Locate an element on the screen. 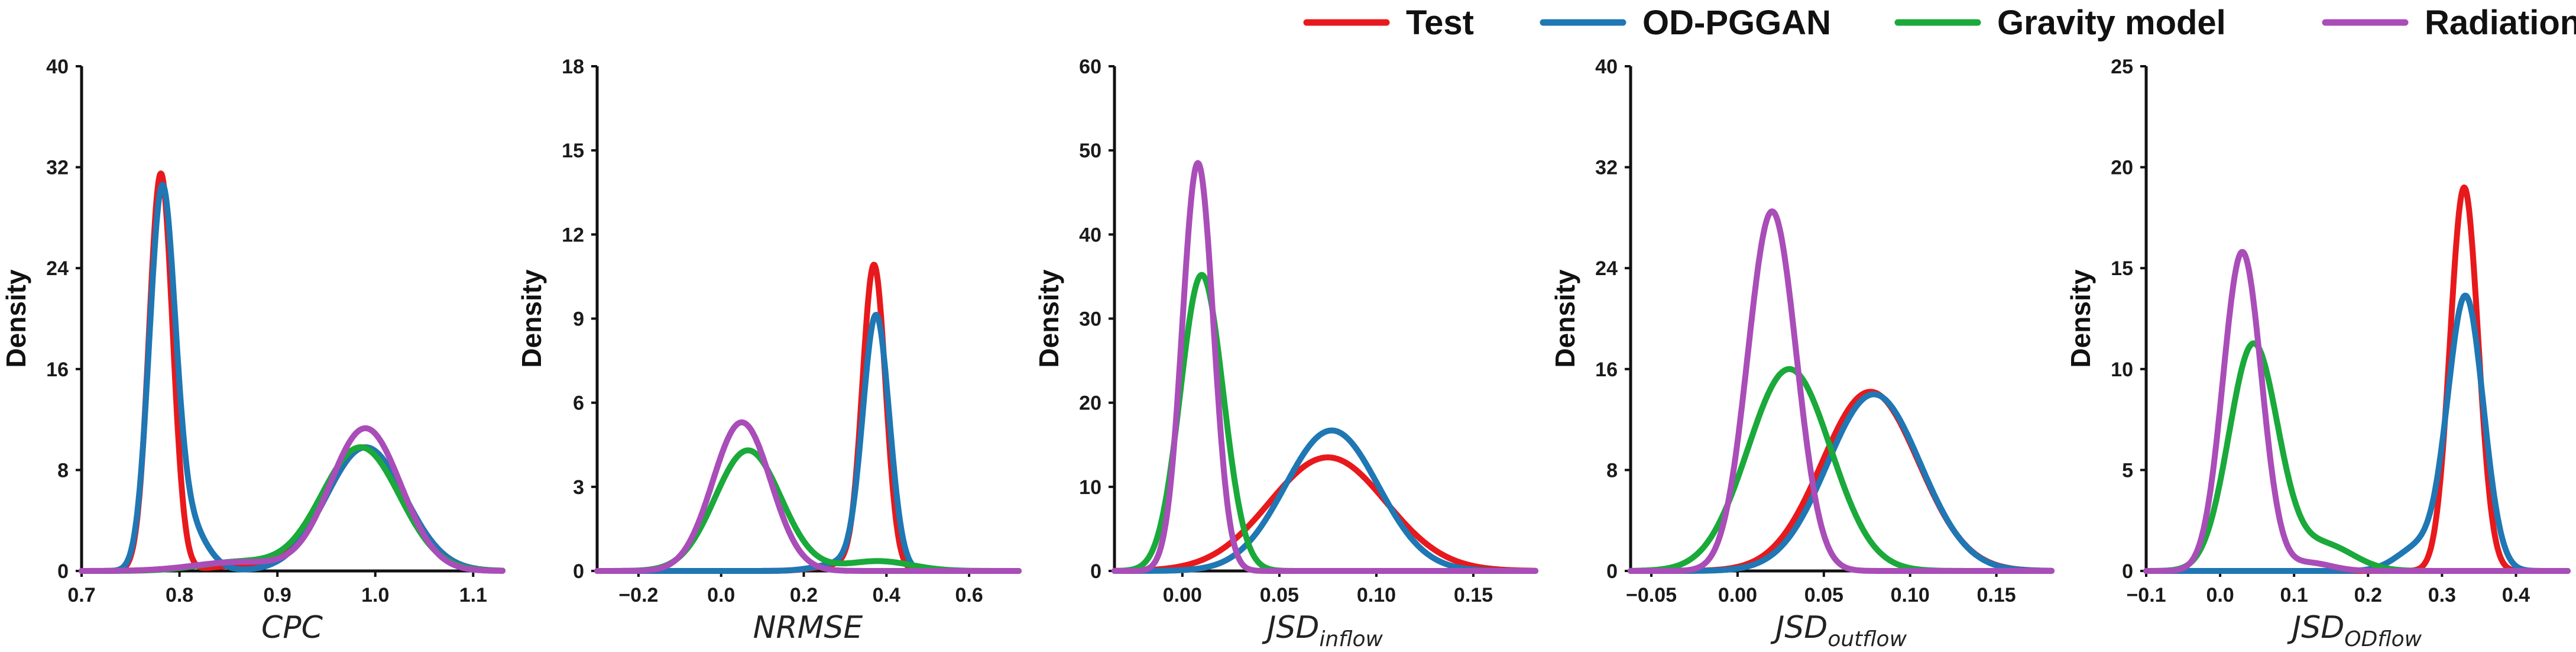  x-axis-label: NRMSE is located at coordinates (808, 627).